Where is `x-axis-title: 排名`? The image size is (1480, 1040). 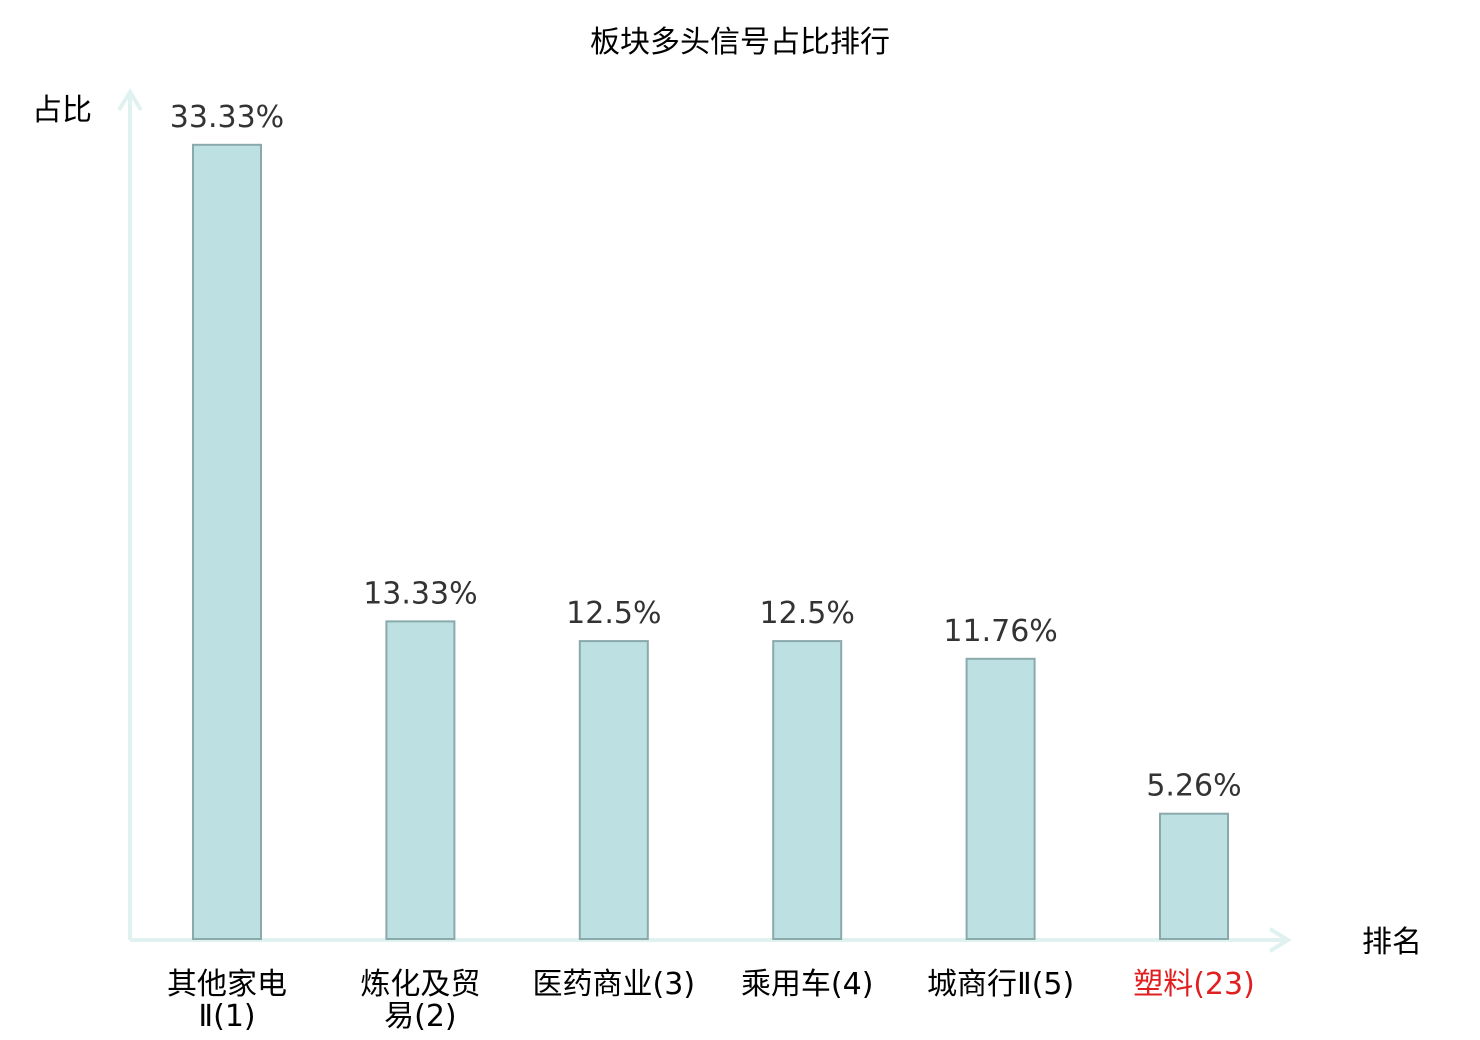
x-axis-title: 排名 is located at coordinates (1392, 942).